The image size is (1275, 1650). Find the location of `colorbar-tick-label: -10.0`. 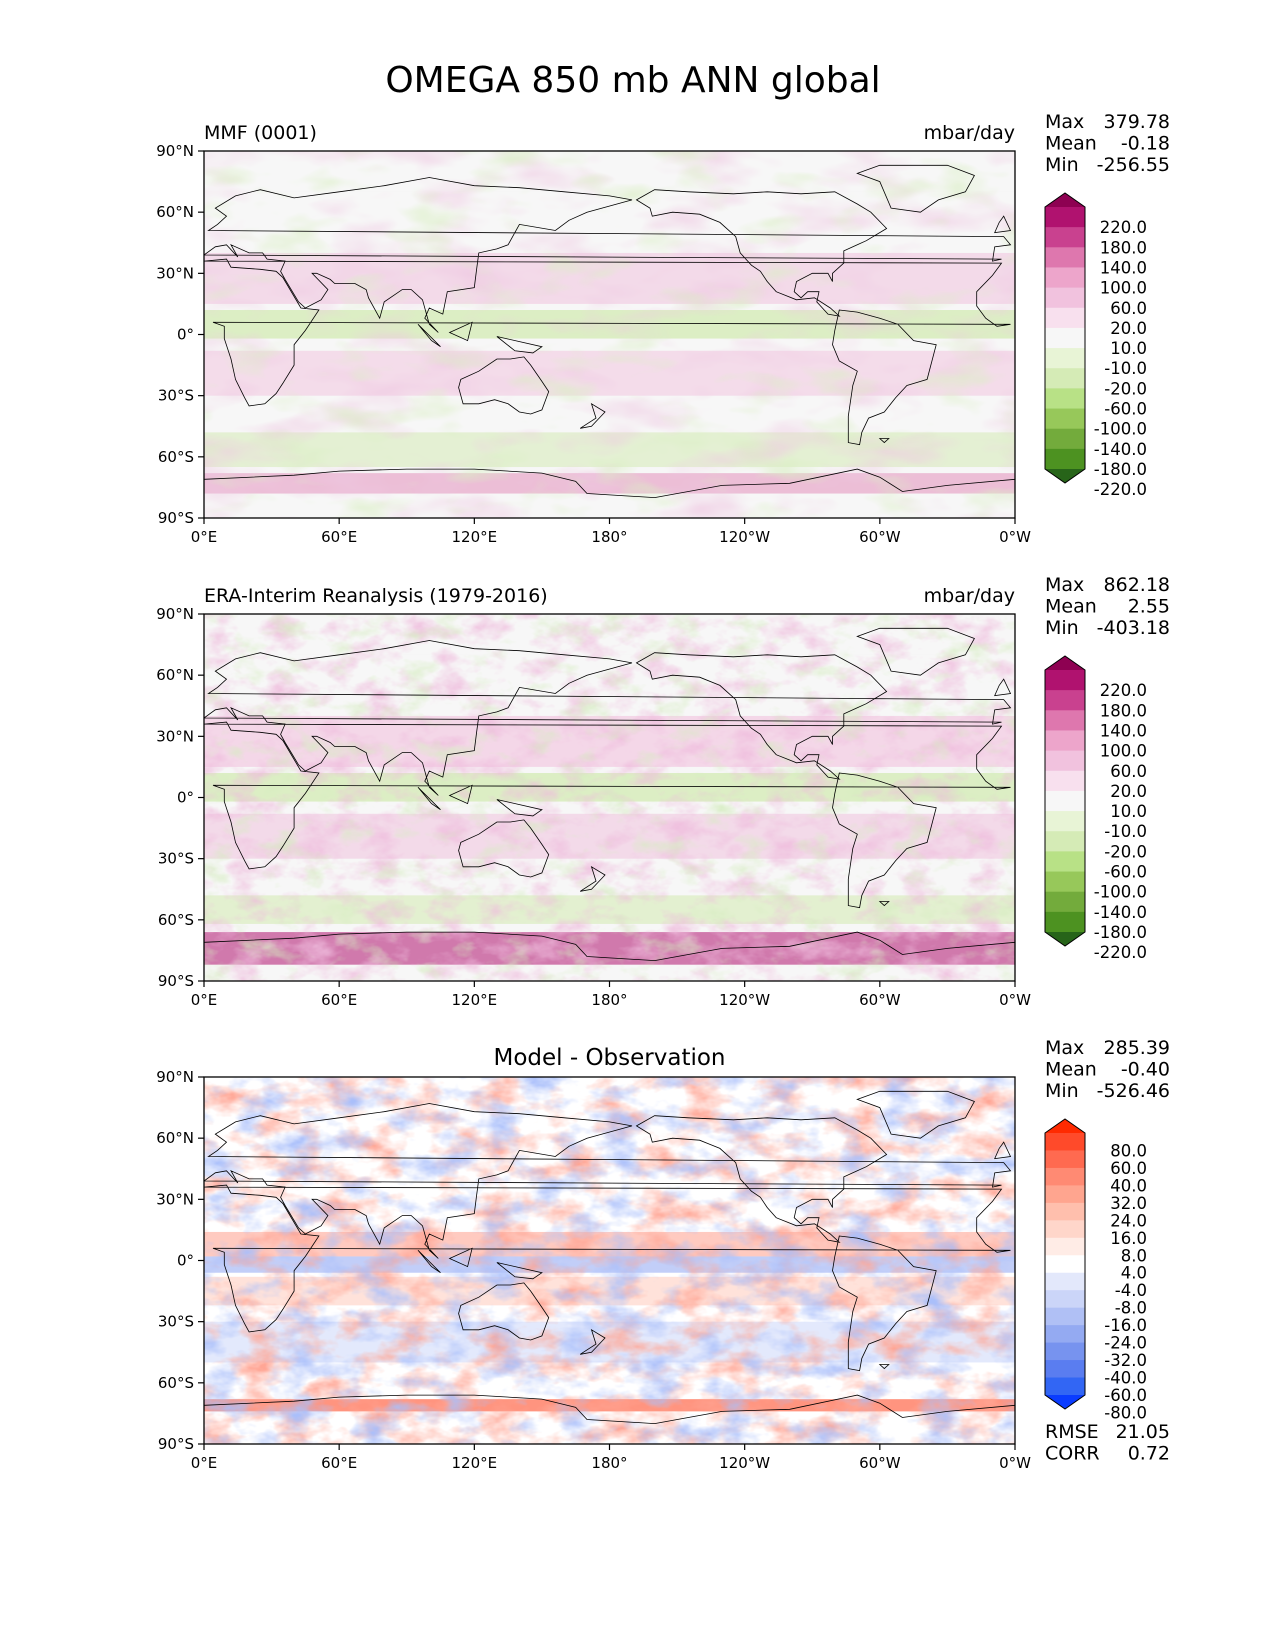

colorbar-tick-label: -10.0 is located at coordinates (1125, 831).